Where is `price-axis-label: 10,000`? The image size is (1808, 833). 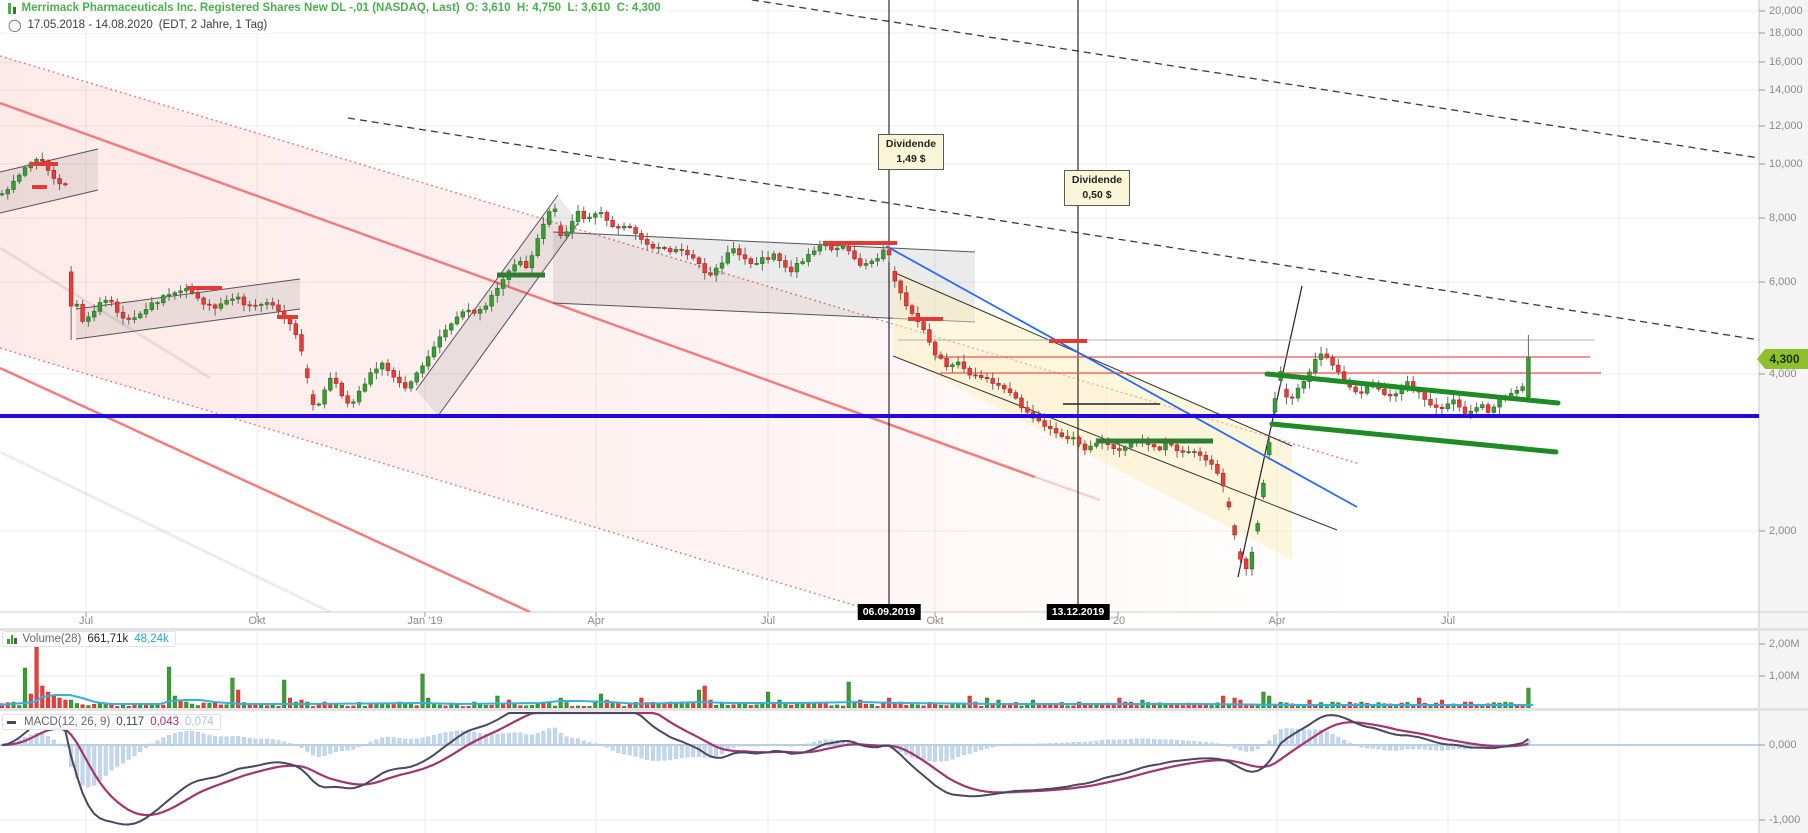 price-axis-label: 10,000 is located at coordinates (1786, 164).